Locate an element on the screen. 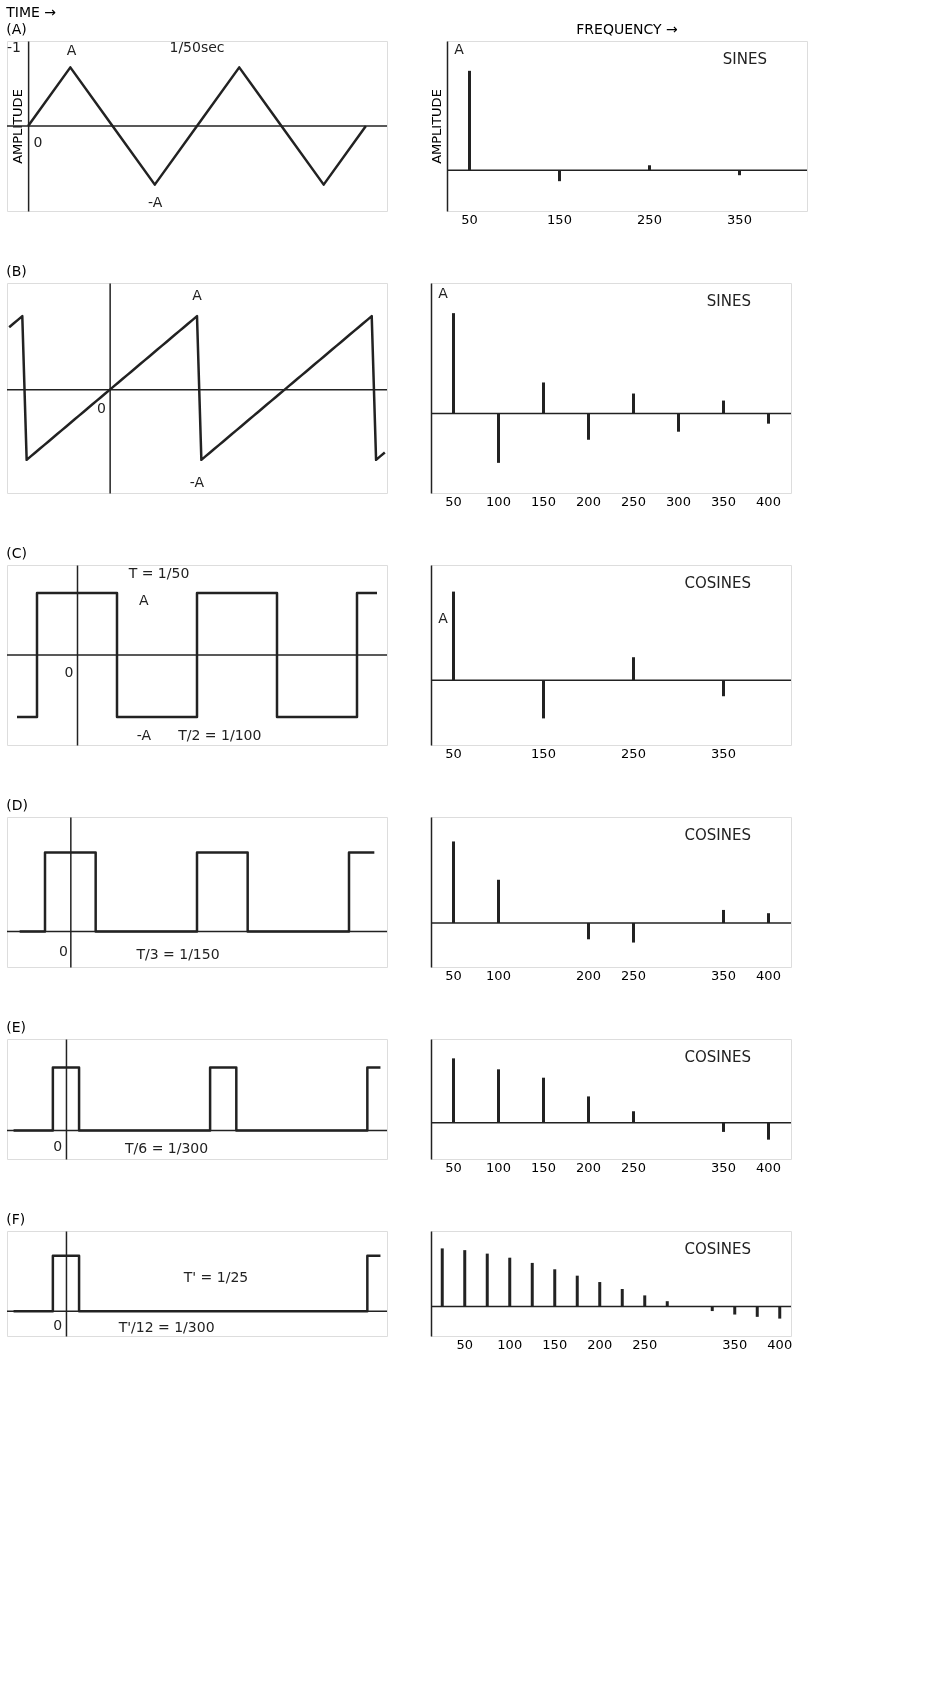 Image resolution: width=941 pixels, height=1691 pixels. chart-subtitle: (B) is located at coordinates (16, 271).